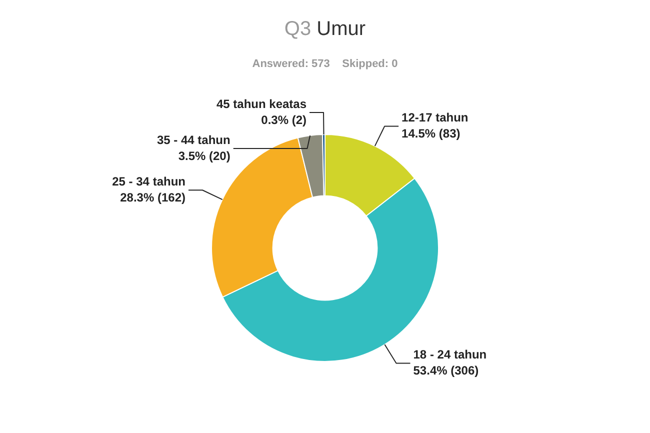 Image resolution: width=650 pixels, height=433 pixels. I want to click on chart-title: Q3 Umur, so click(325, 29).